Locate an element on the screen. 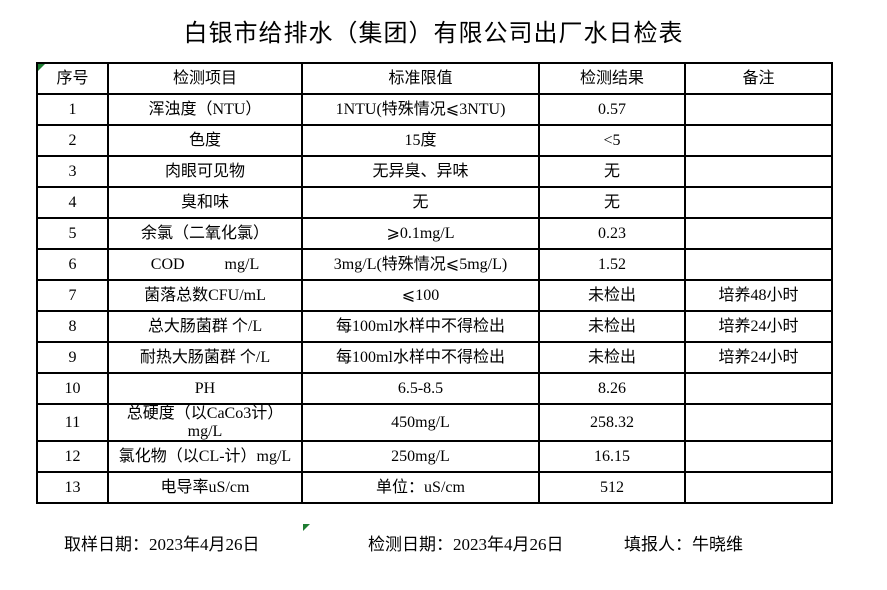 This screenshot has width=887, height=590. cell-limit: 250mg/L is located at coordinates (420, 457).